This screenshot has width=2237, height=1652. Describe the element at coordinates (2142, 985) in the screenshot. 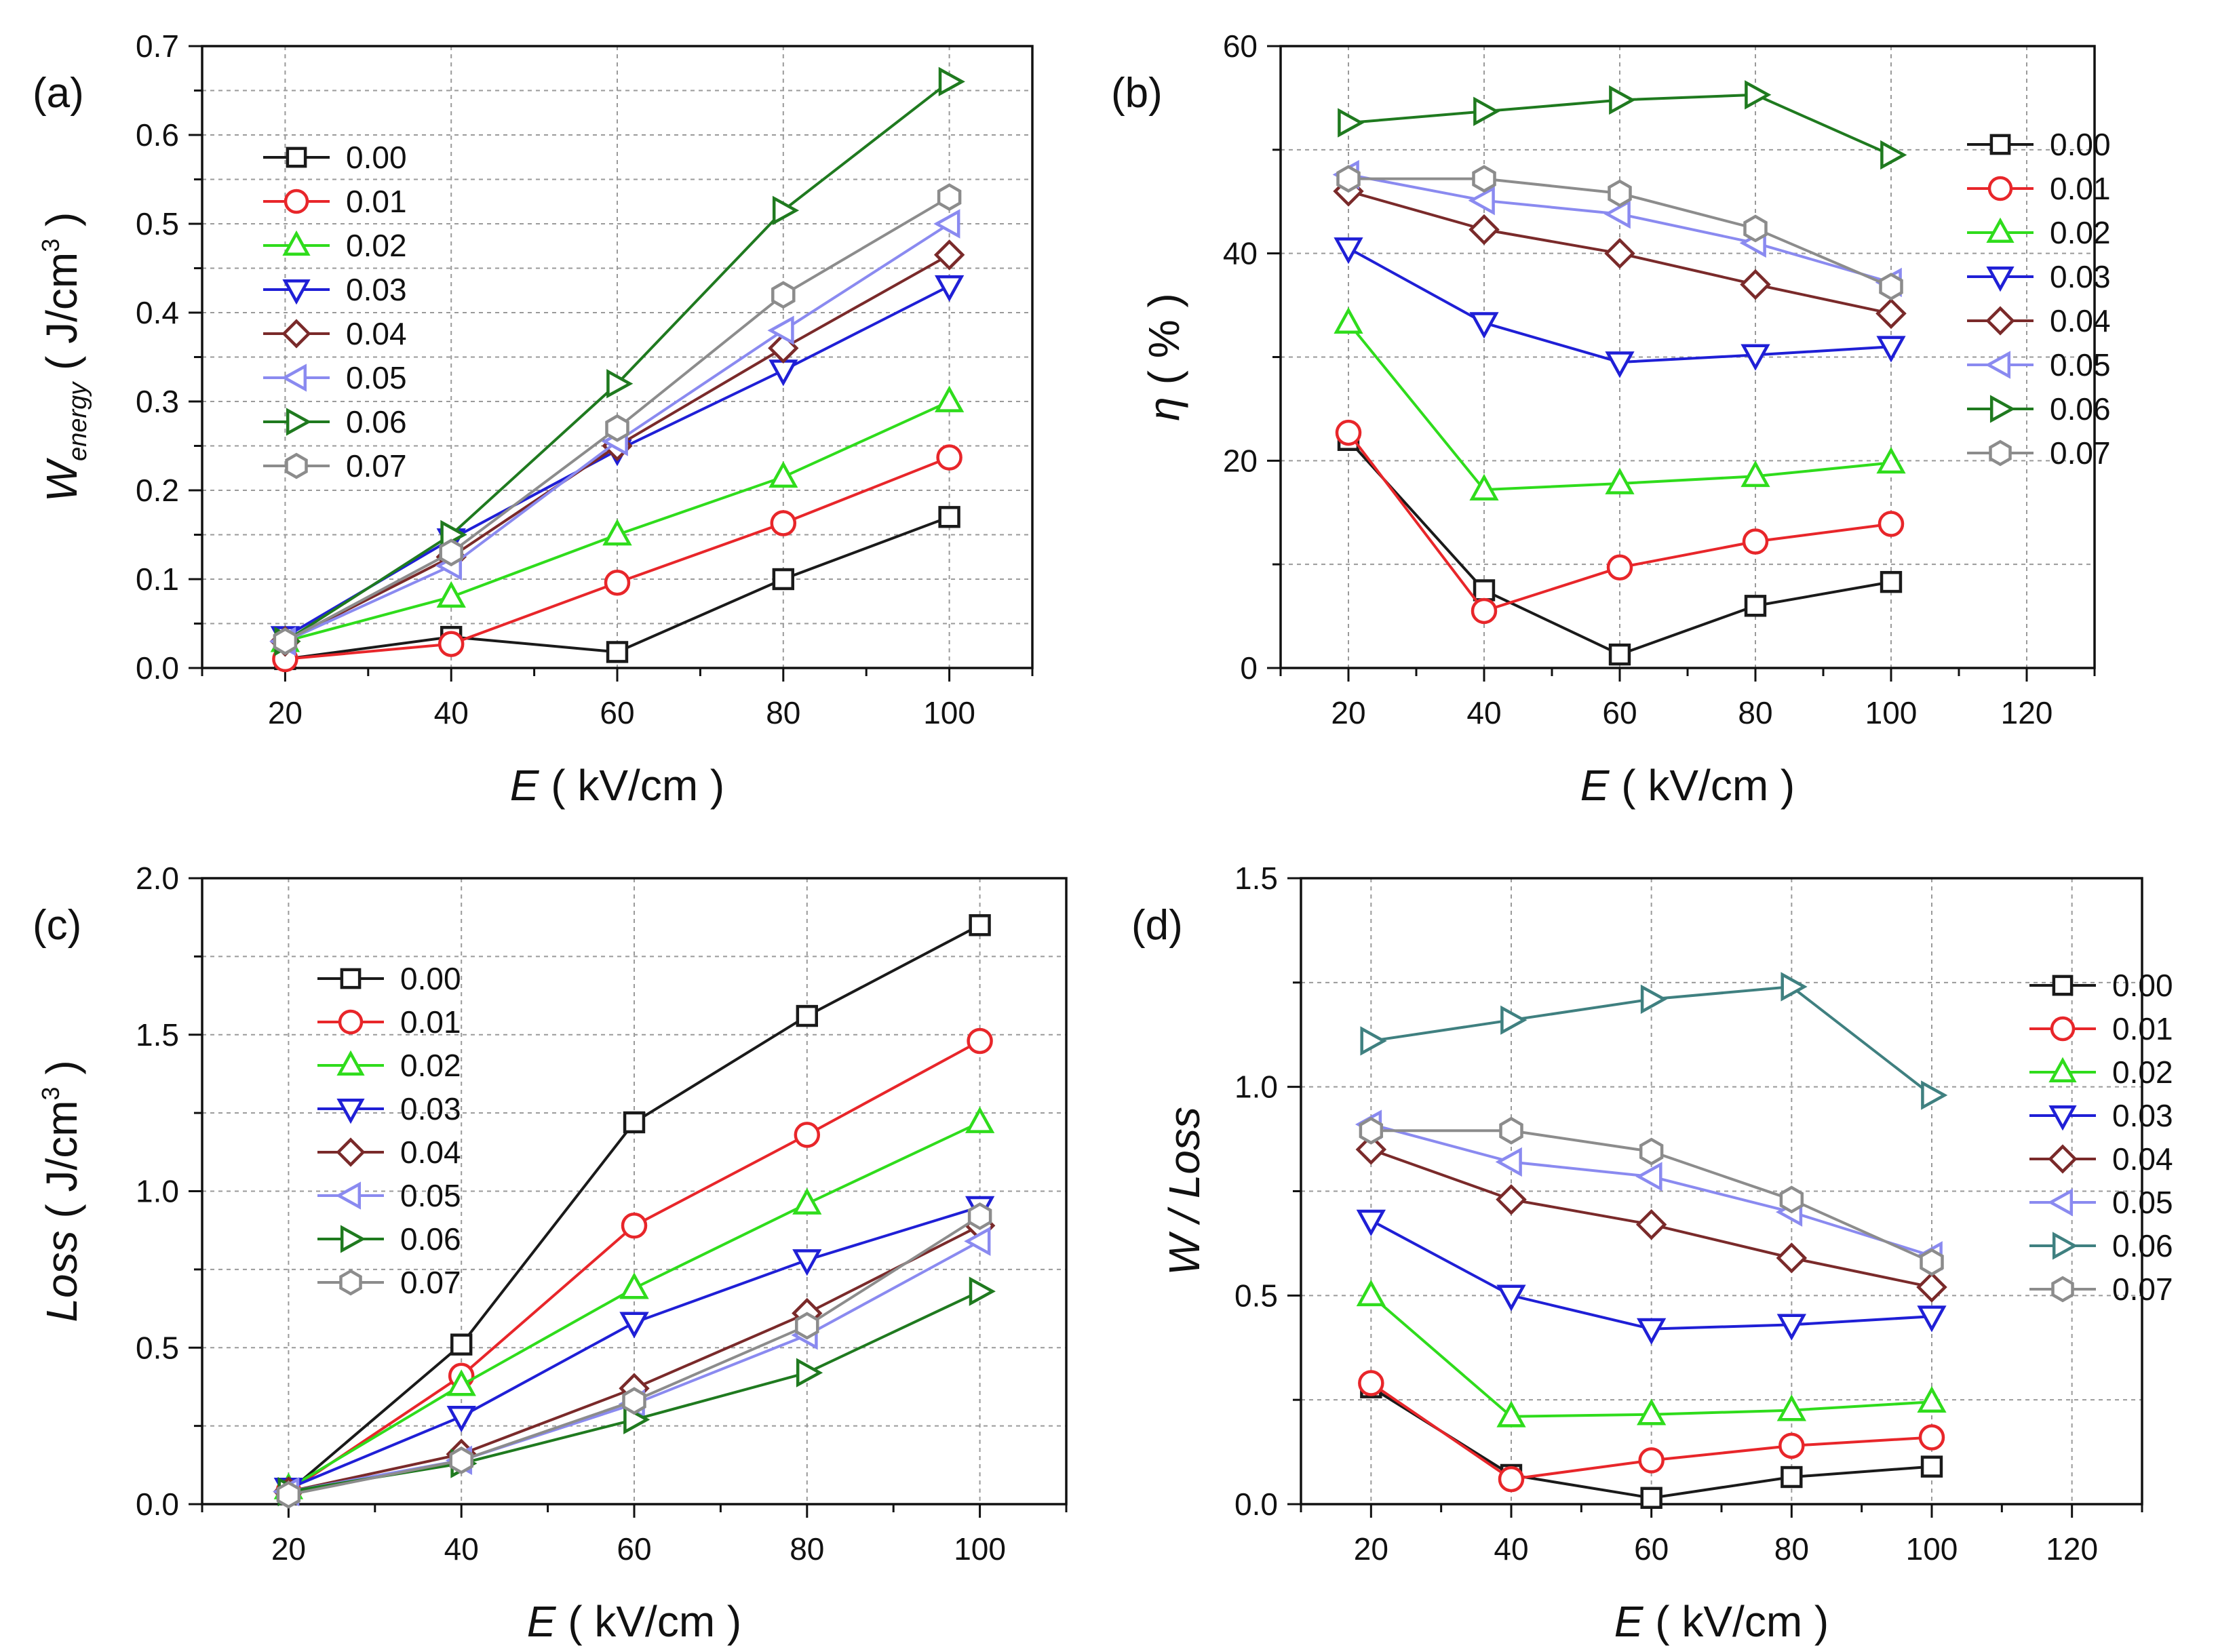

I see `legend-label: 0.00` at that location.